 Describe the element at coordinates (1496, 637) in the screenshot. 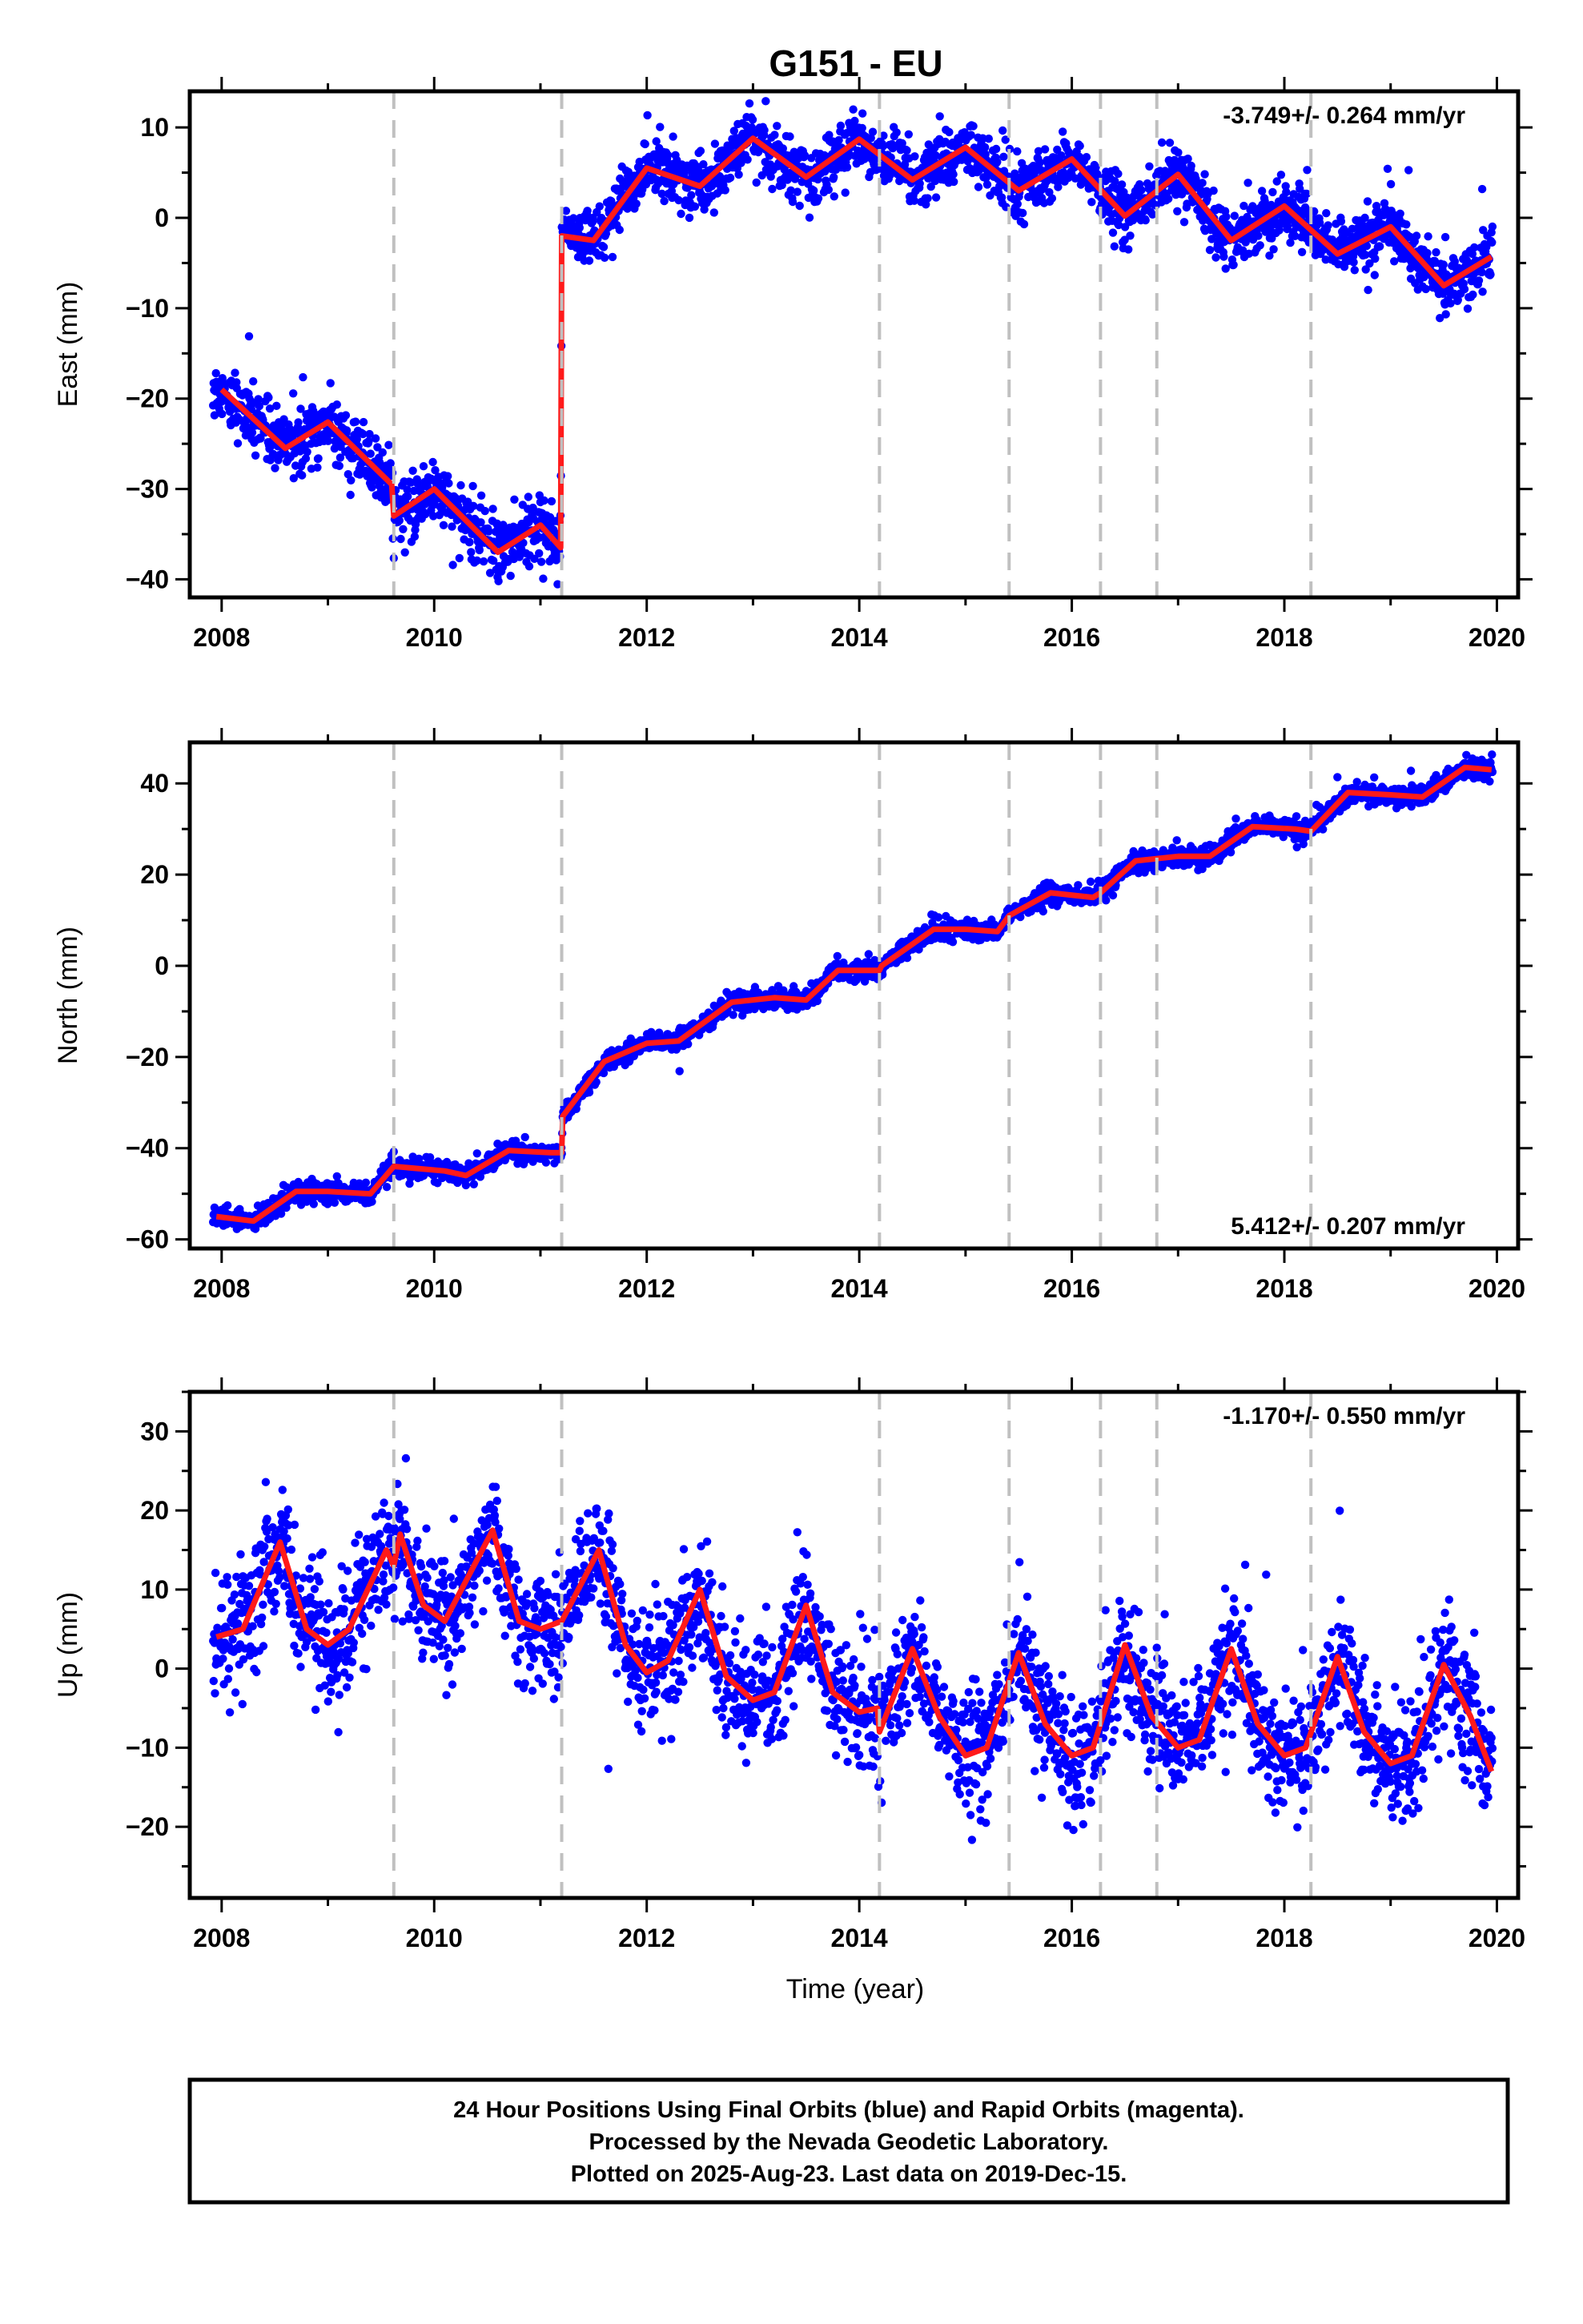

I see `x-tick-label: 2020` at that location.